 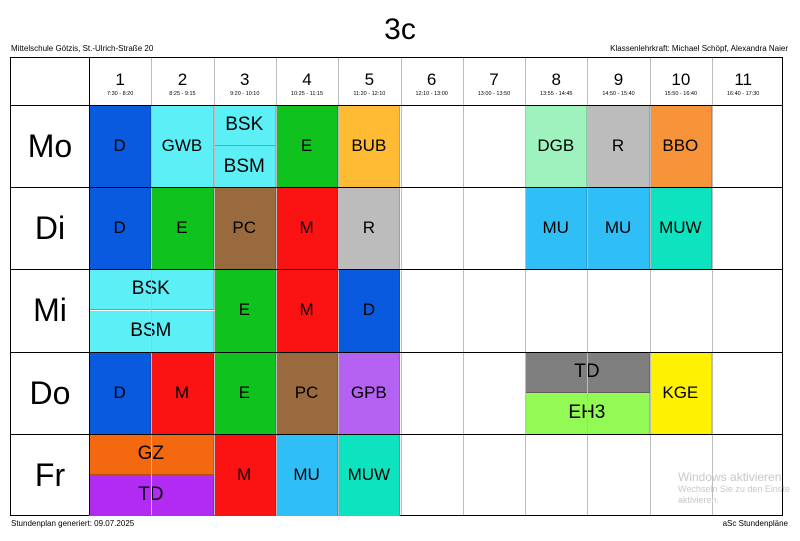 I want to click on period-time: 10:25 - 11:15, so click(x=307, y=94).